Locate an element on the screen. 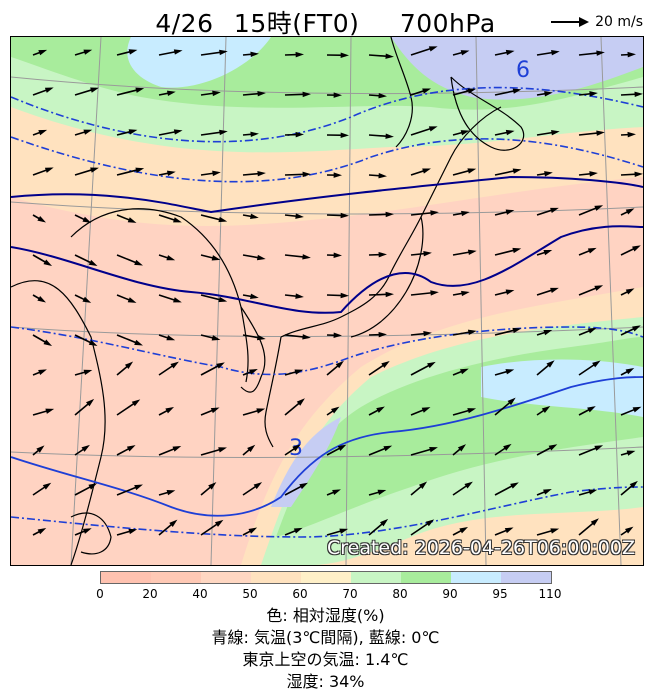 The width and height of the screenshot is (651, 698). colorbar-tick: 90 is located at coordinates (450, 594).